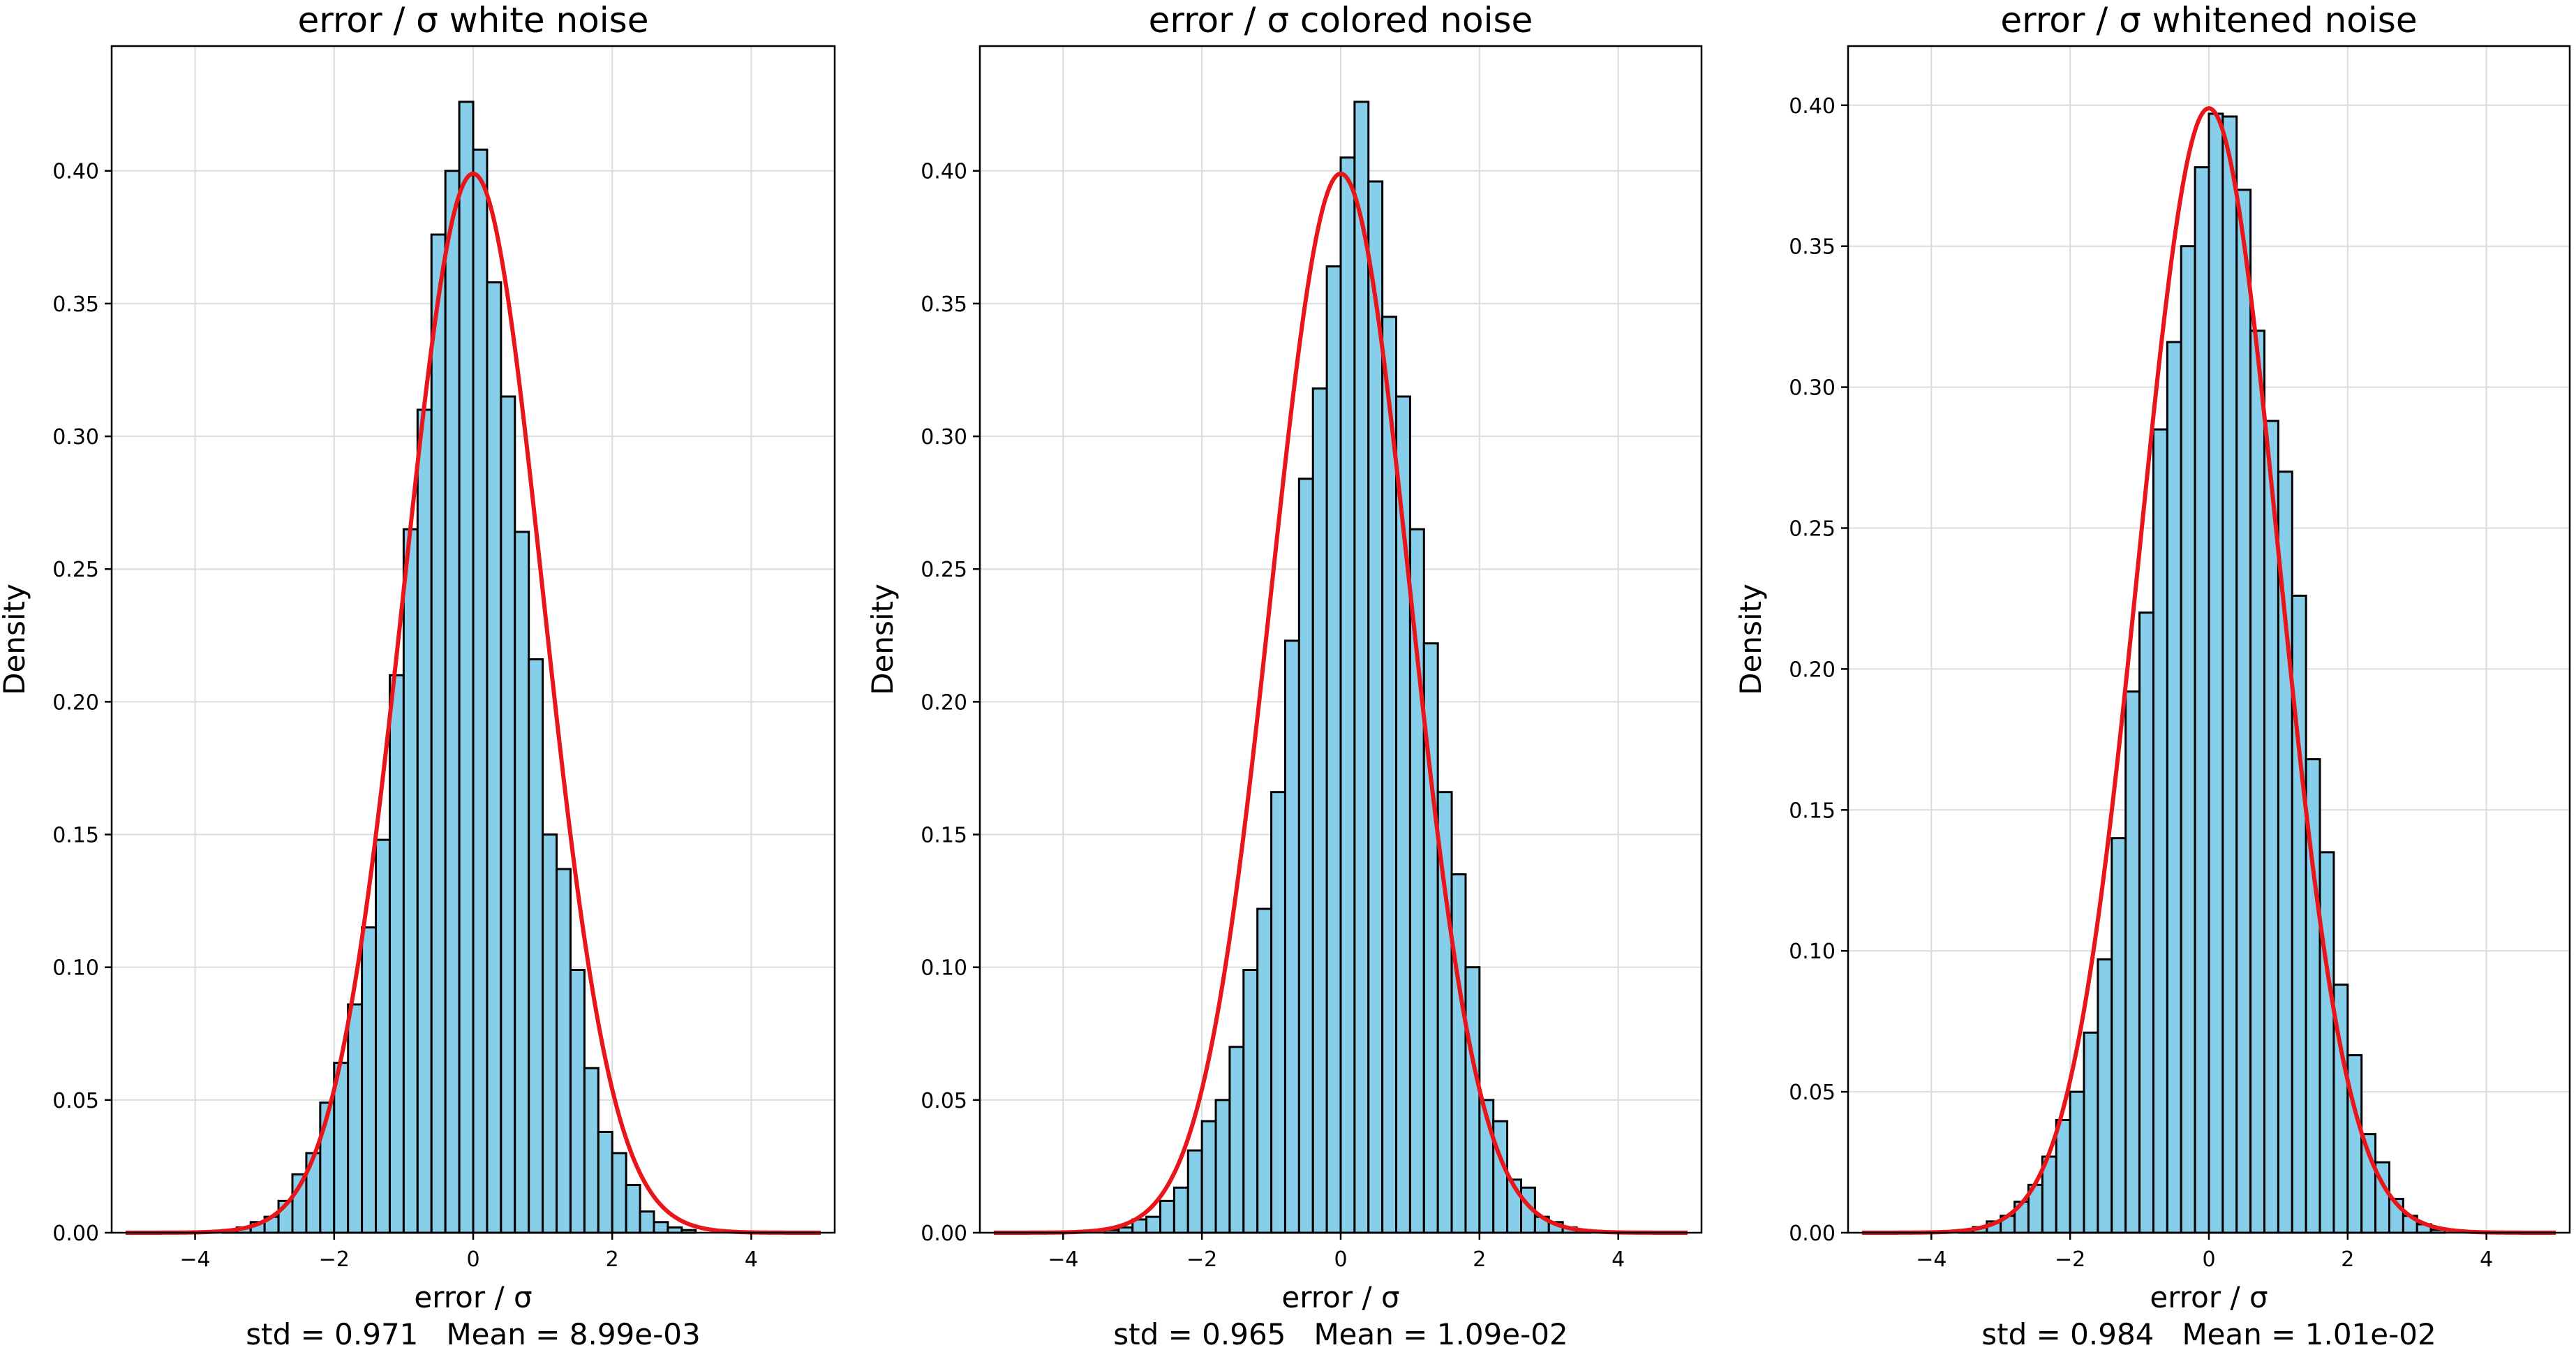 This screenshot has width=2576, height=1350. I want to click on chart-title: error / σ white noise, so click(474, 20).